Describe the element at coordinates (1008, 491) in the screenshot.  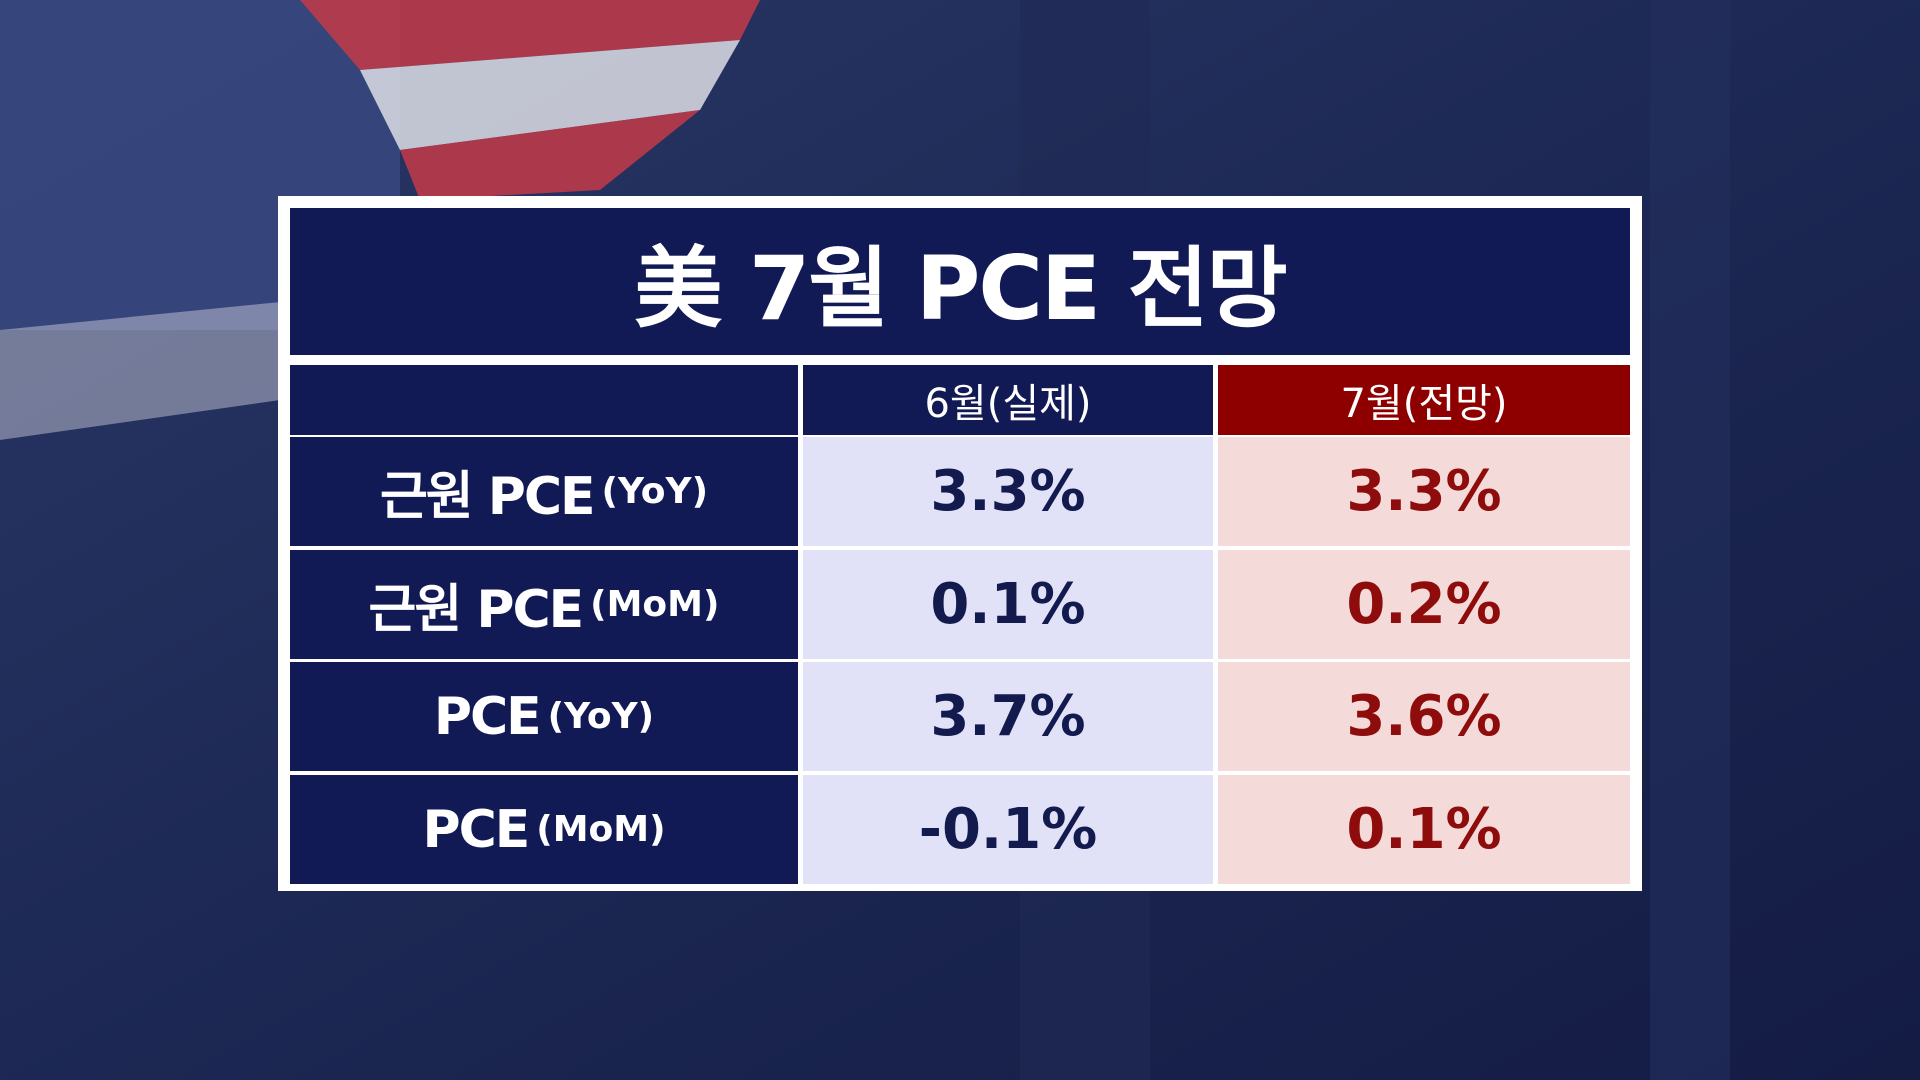
I see `actual-value: 3.3%` at that location.